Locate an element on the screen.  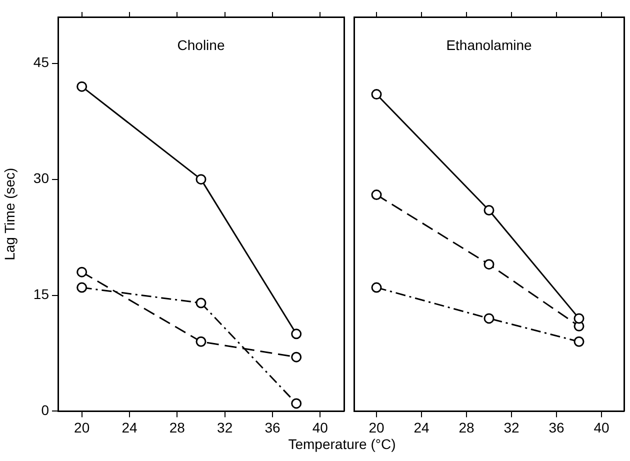
y-tick-label: 30 is located at coordinates (41, 178).